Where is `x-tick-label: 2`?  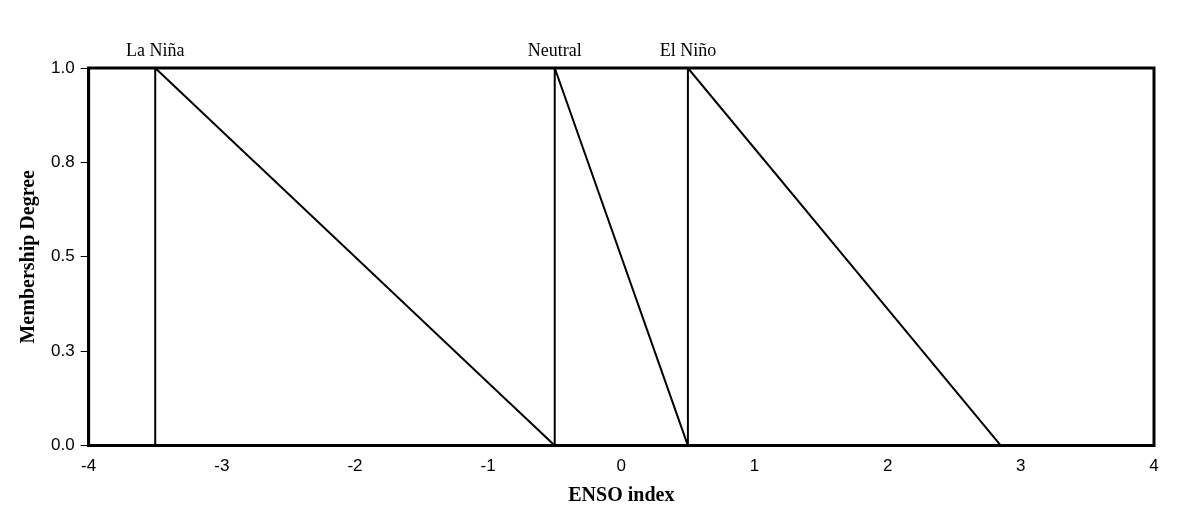
x-tick-label: 2 is located at coordinates (887, 466).